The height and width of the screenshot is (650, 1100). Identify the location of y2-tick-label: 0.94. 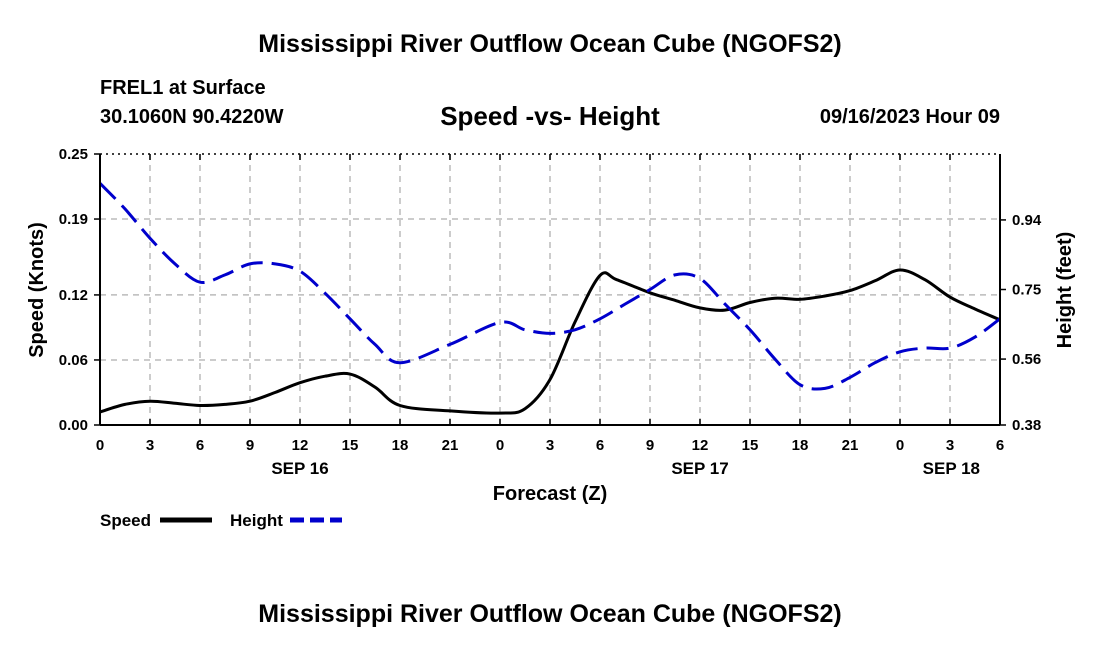
(1027, 220).